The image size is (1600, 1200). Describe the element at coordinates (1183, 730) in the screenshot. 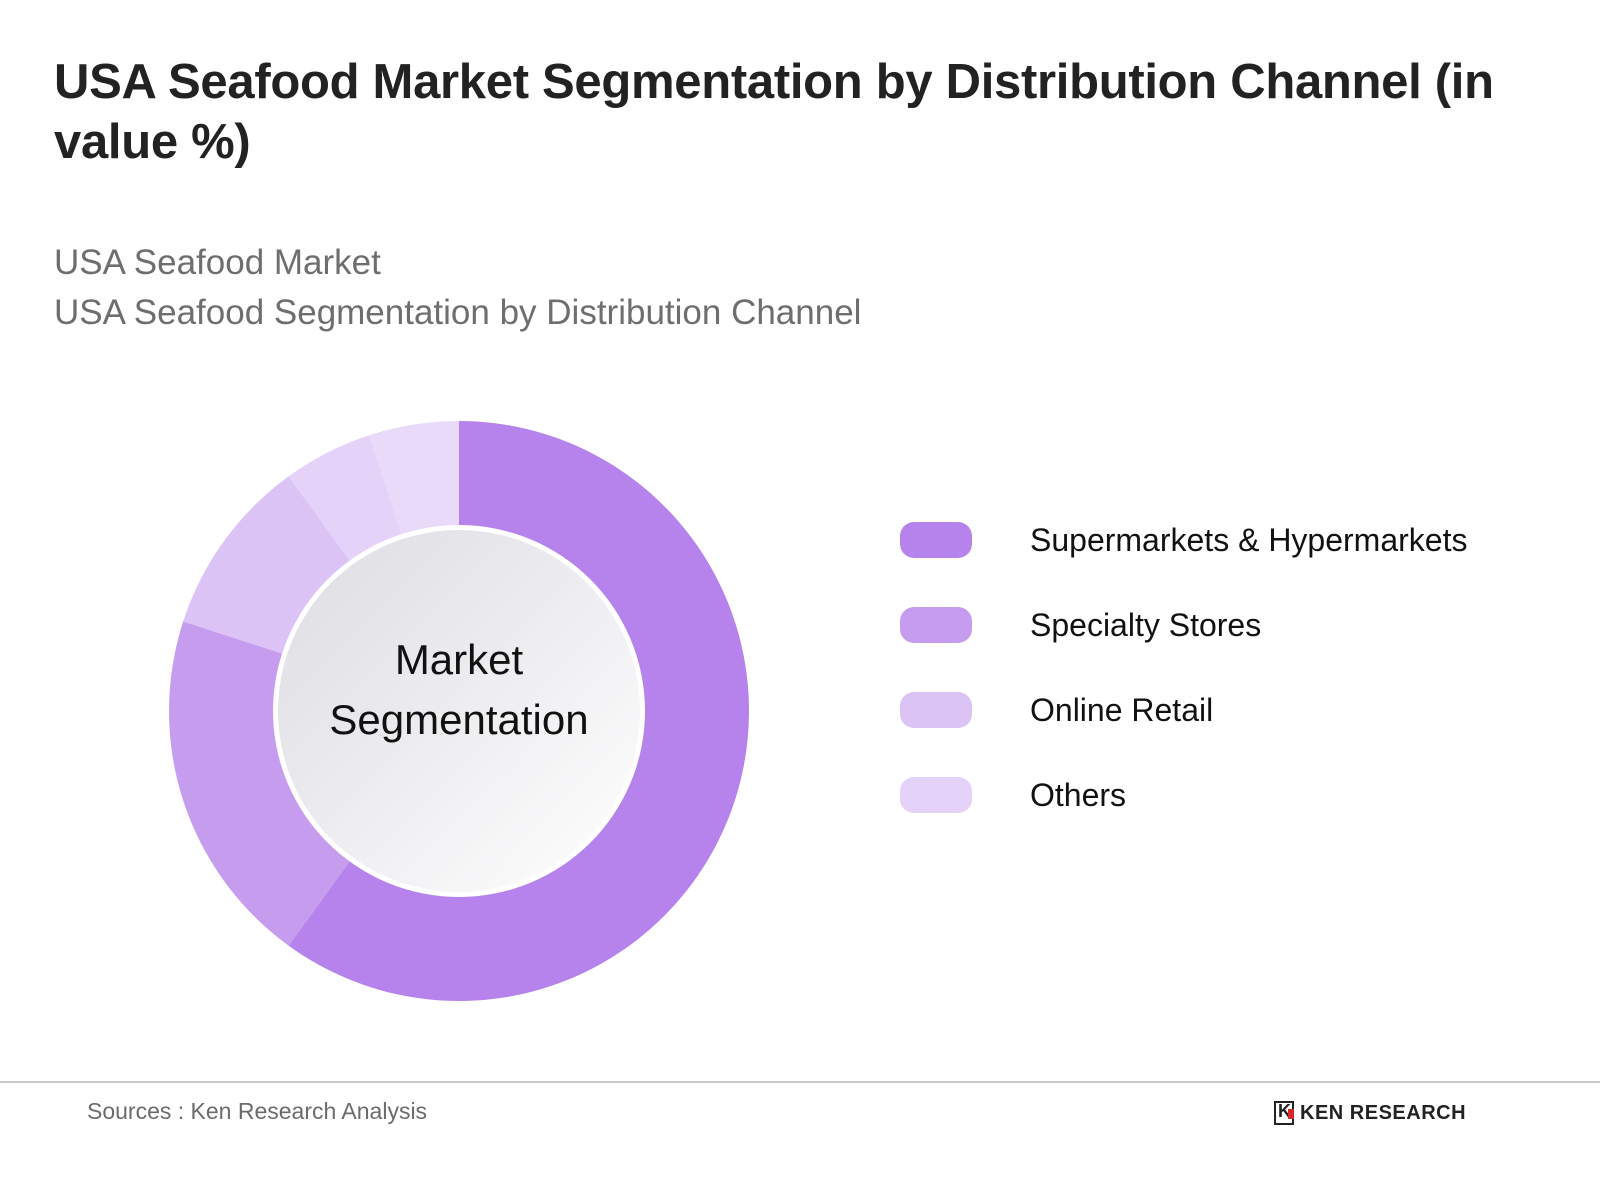

I see `legend-item-online-retail: Online Retail` at that location.